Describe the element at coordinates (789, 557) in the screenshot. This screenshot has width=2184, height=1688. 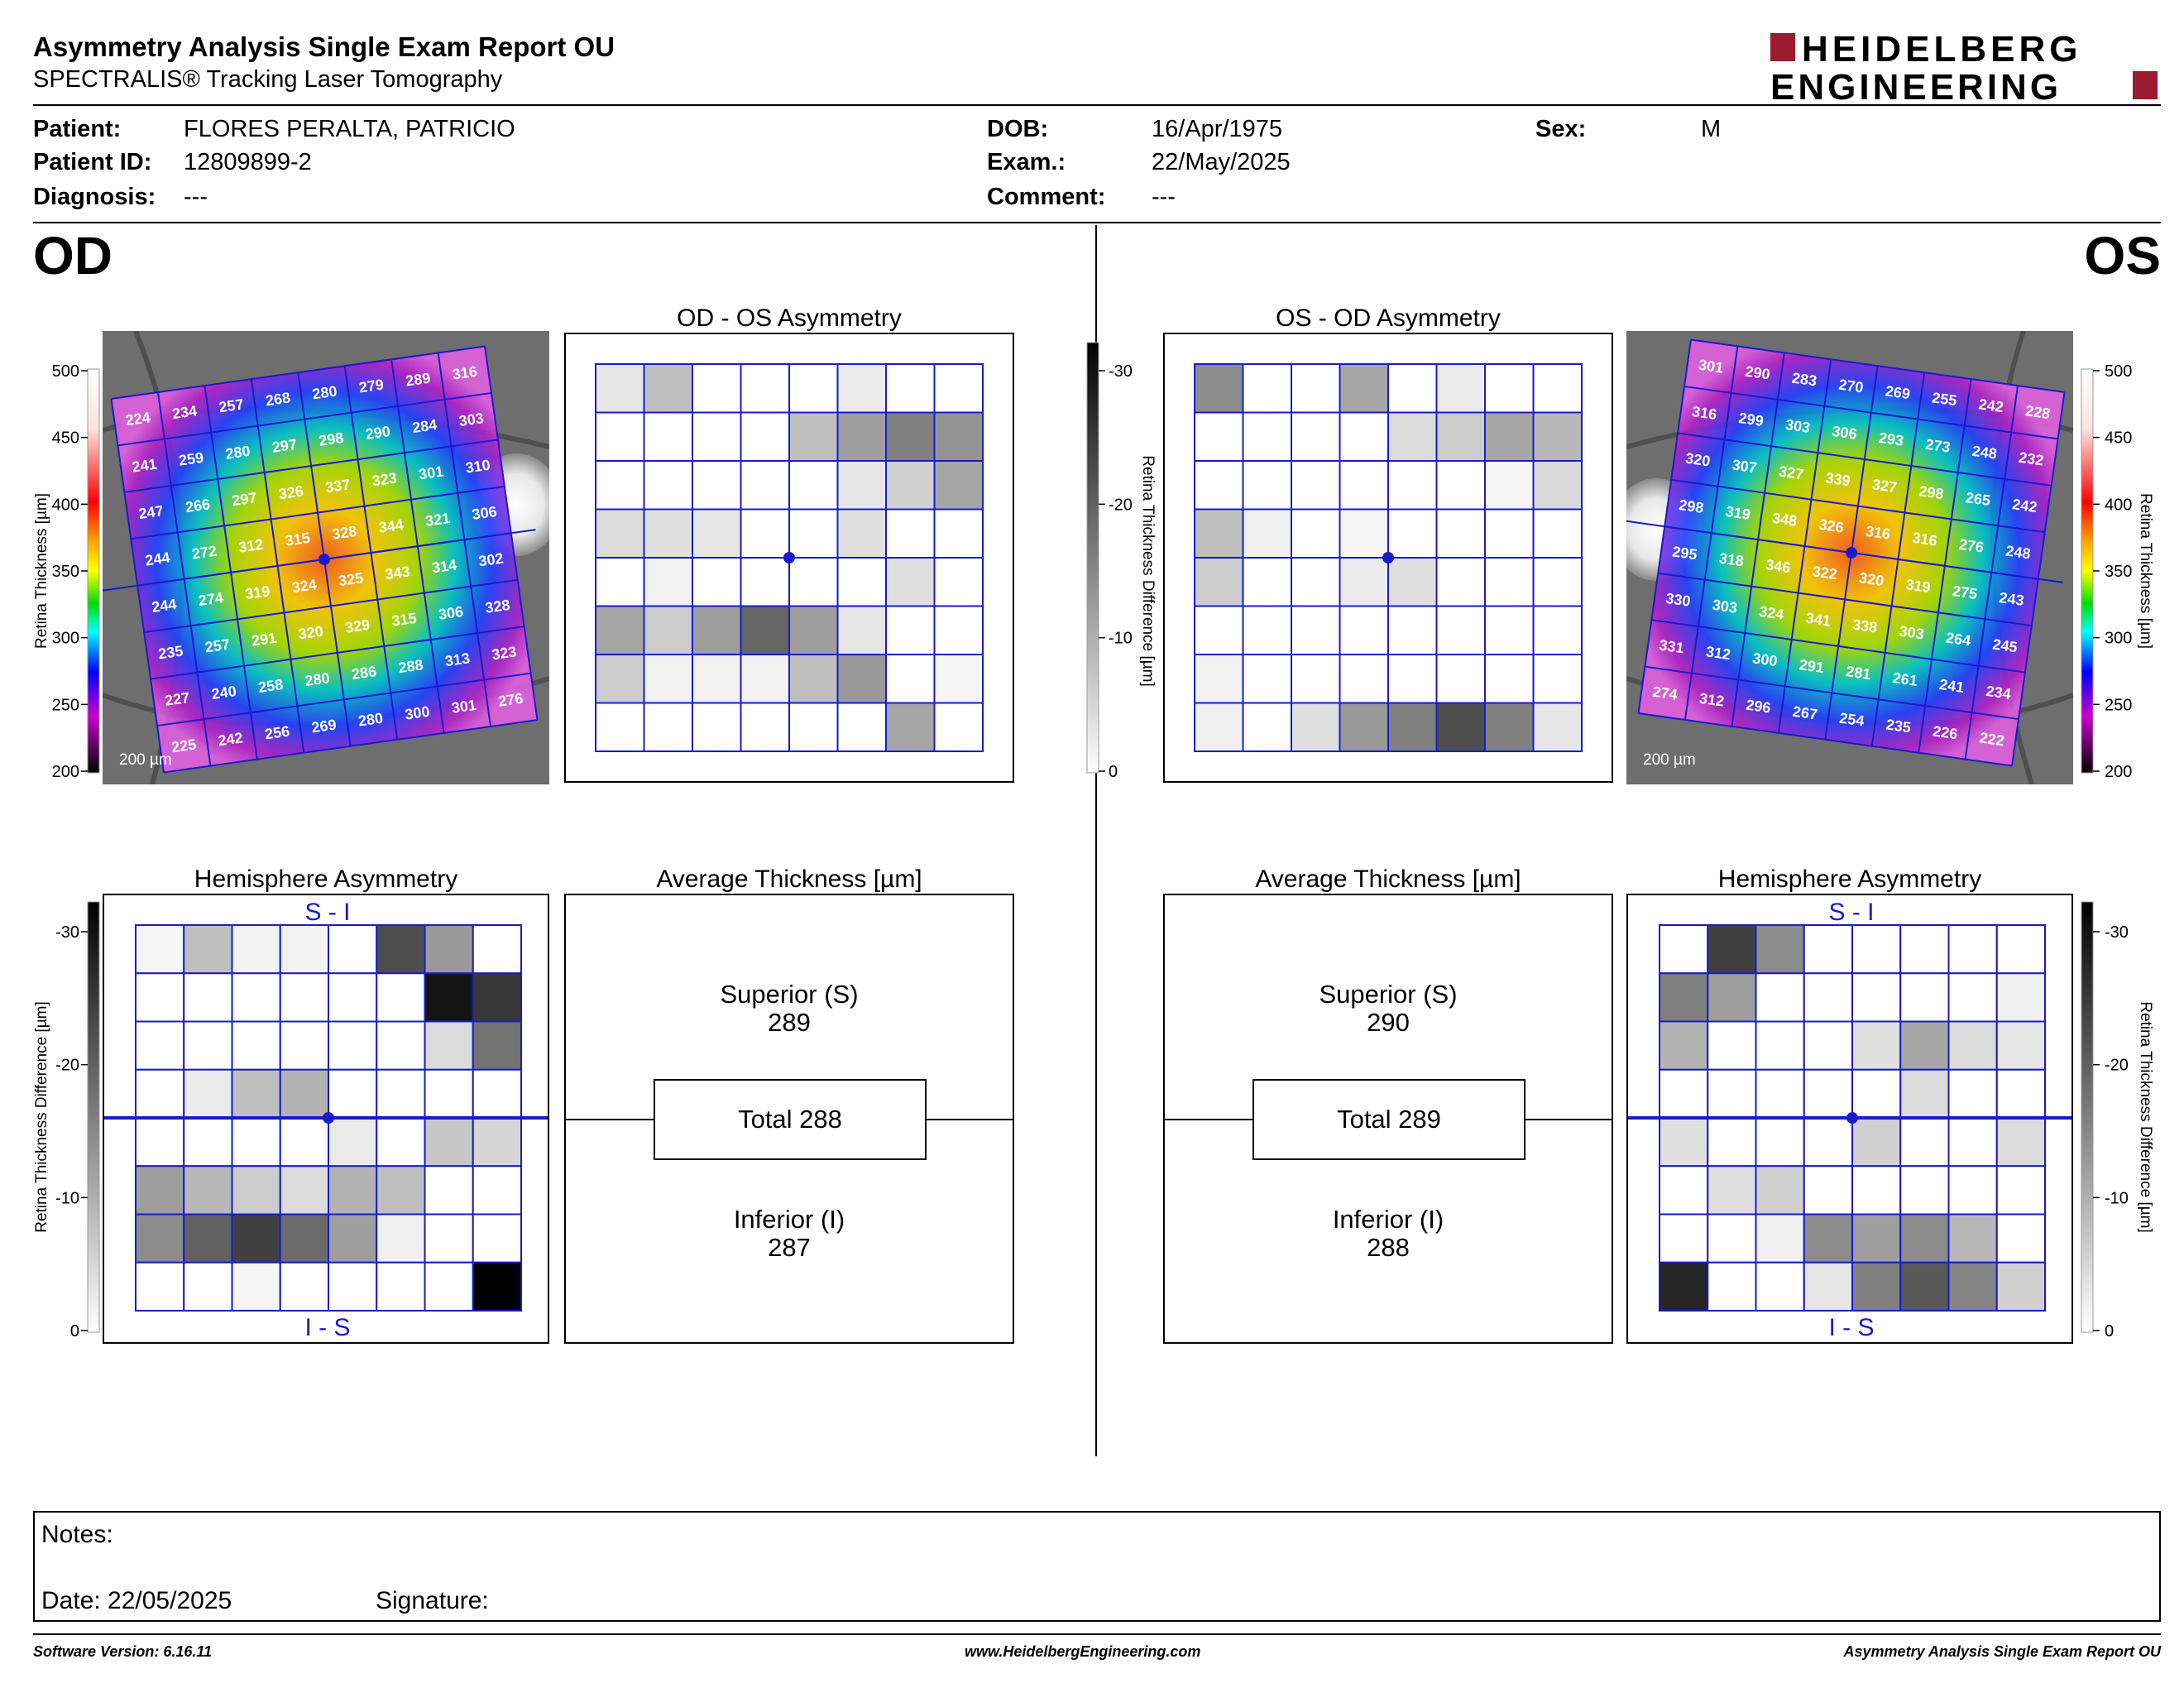
I see `od-asym-fovea-marker` at that location.